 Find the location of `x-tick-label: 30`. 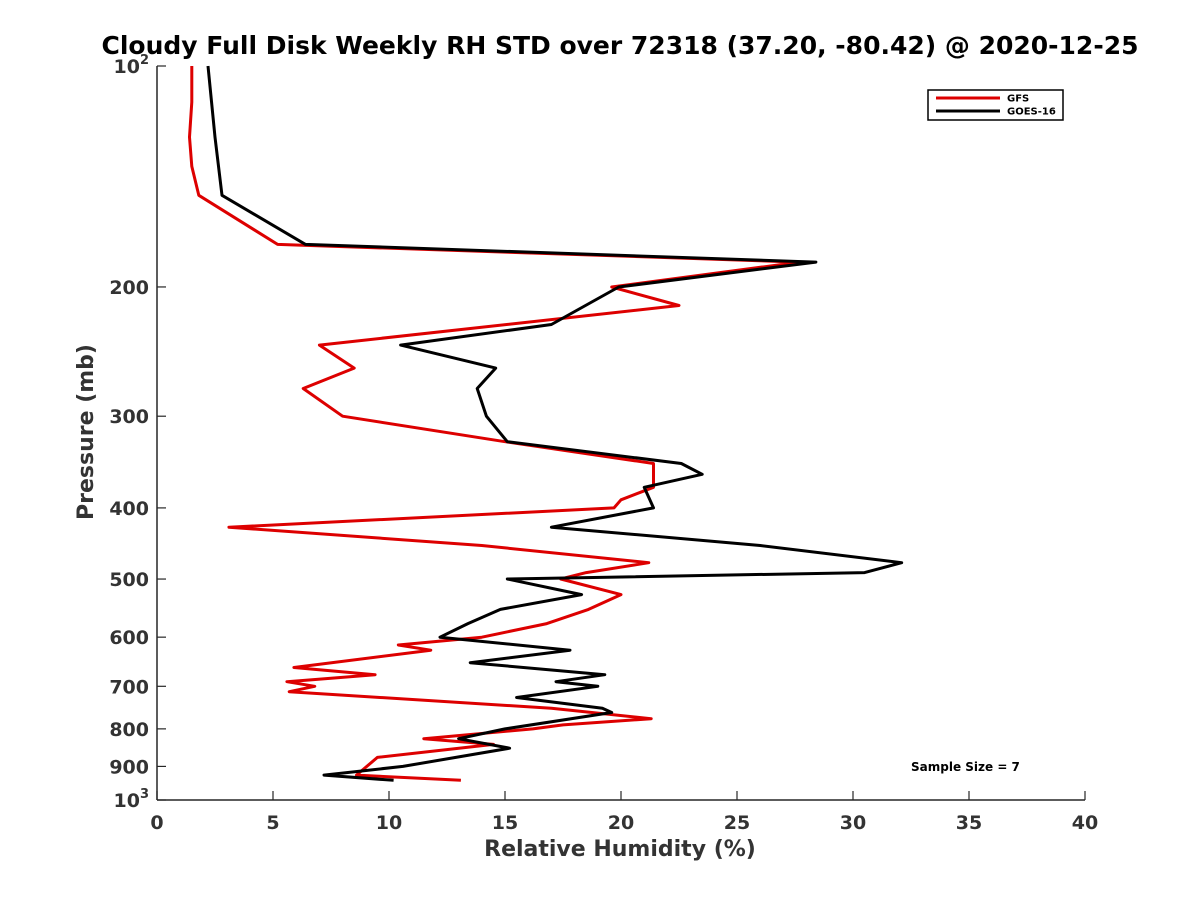

x-tick-label: 30 is located at coordinates (853, 823).